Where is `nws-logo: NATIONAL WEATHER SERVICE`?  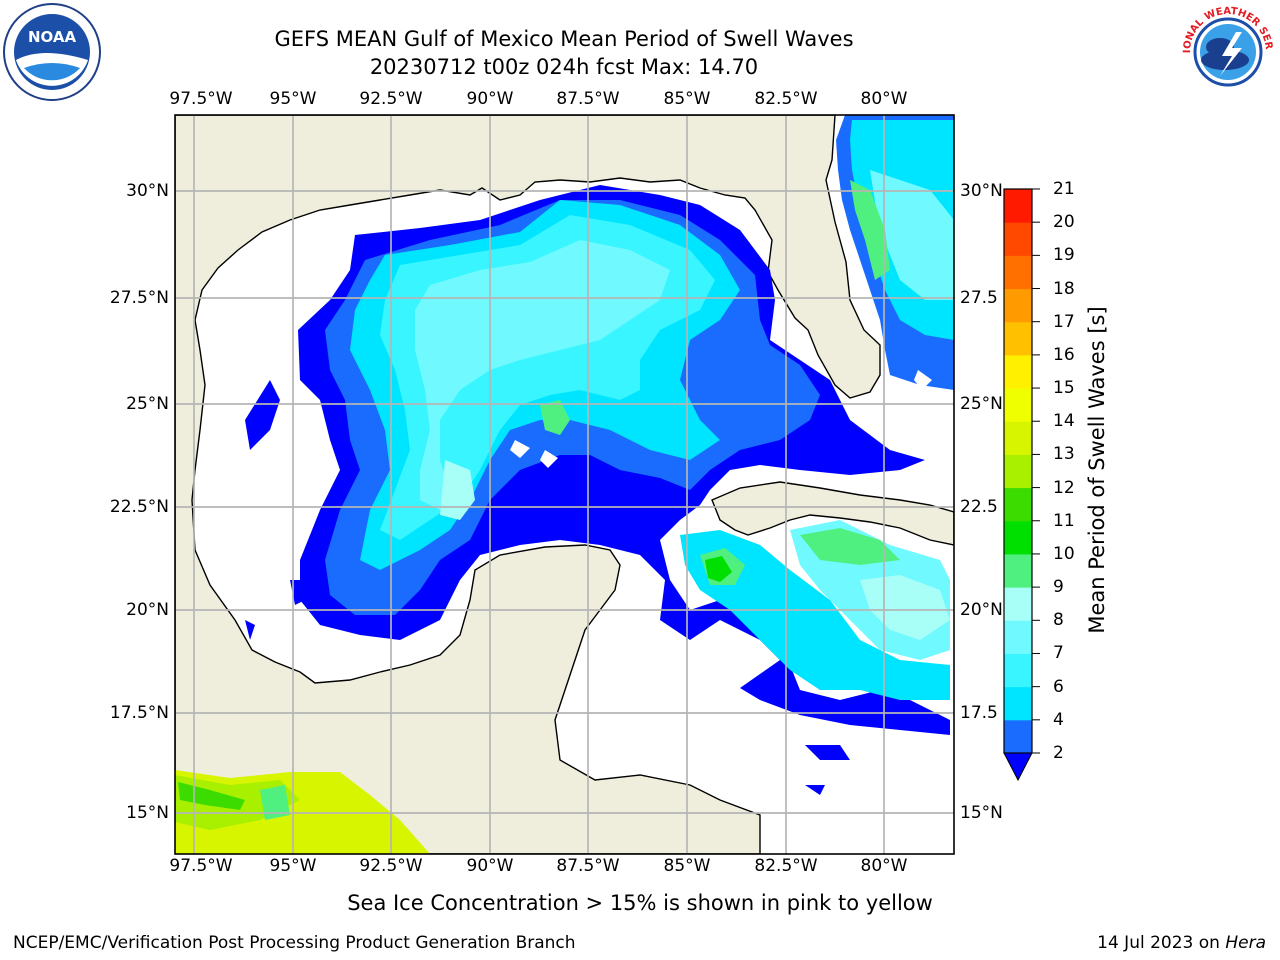
nws-logo: NATIONAL WEATHER SERVICE is located at coordinates (1226, 50).